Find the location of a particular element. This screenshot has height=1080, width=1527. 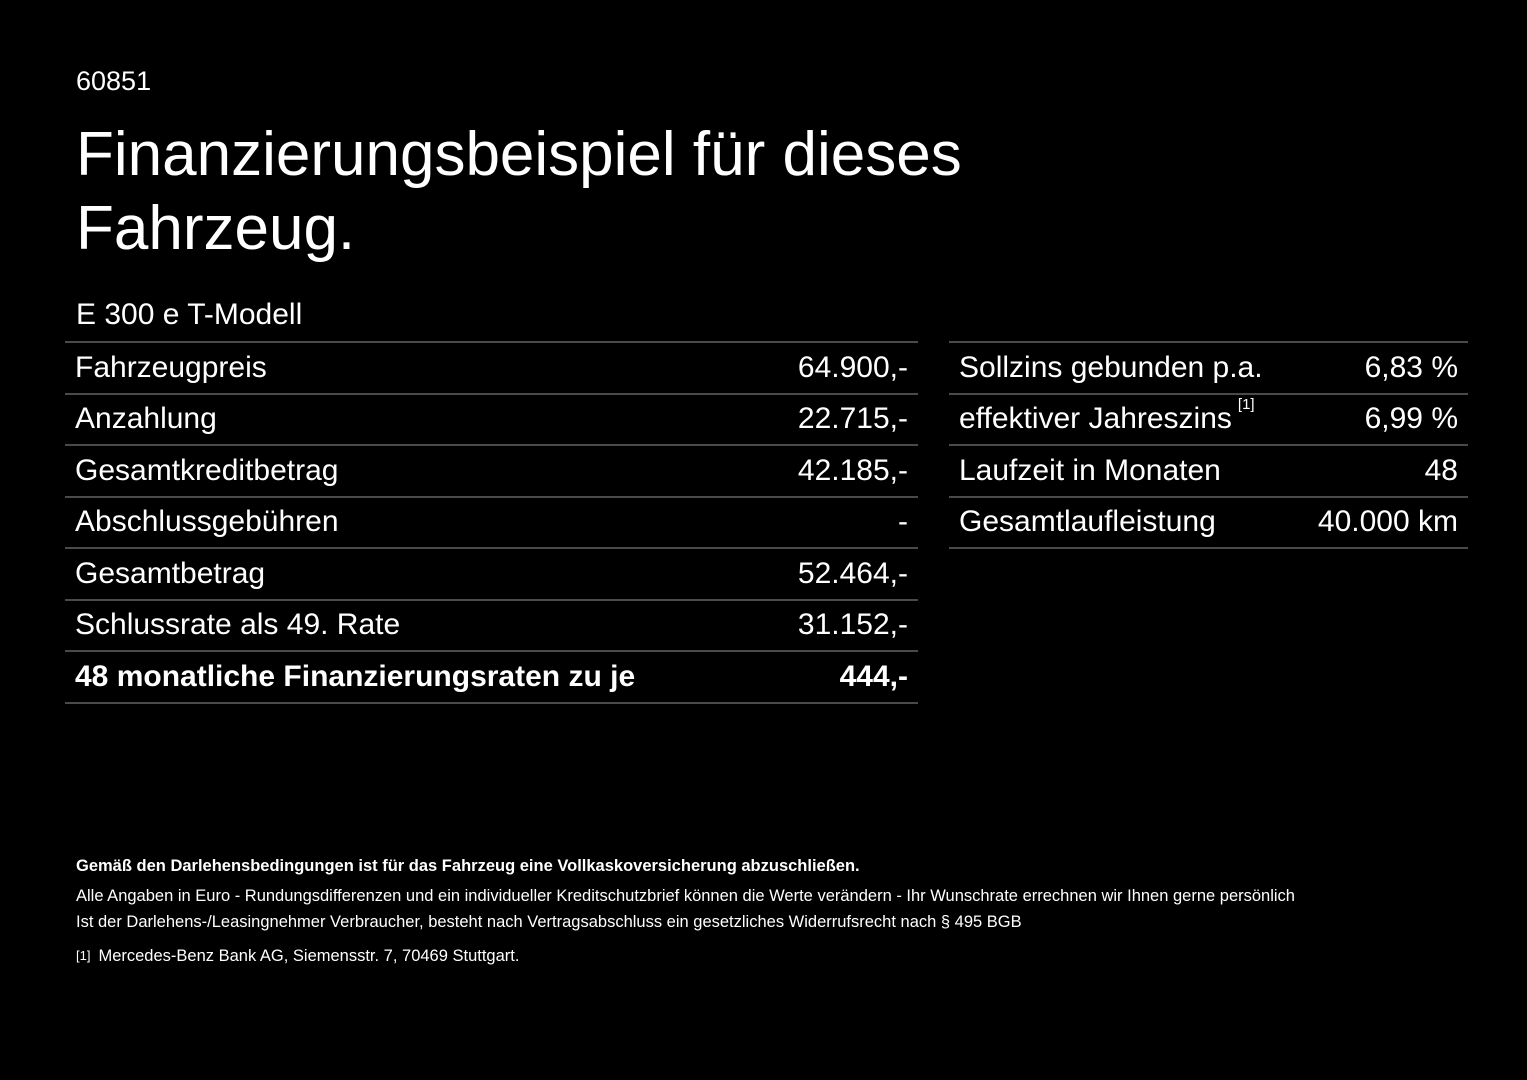

row-value: 22.715,- is located at coordinates (852, 419).